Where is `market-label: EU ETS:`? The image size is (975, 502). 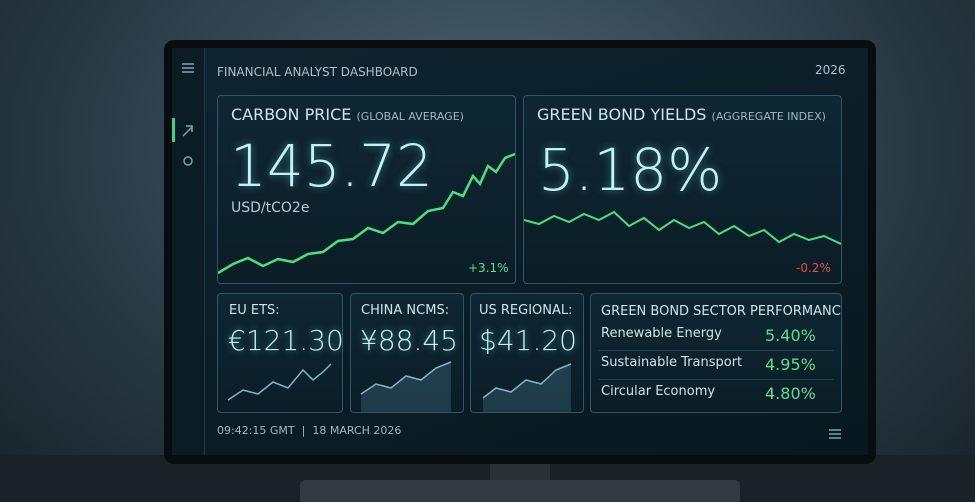 market-label: EU ETS: is located at coordinates (254, 310).